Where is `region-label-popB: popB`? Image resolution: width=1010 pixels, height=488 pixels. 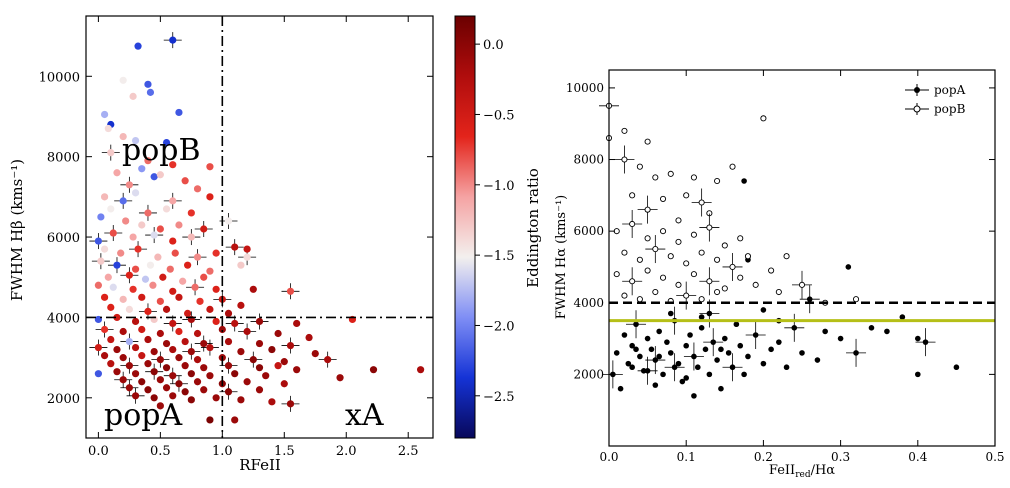
region-label-popB: popB is located at coordinates (161, 150).